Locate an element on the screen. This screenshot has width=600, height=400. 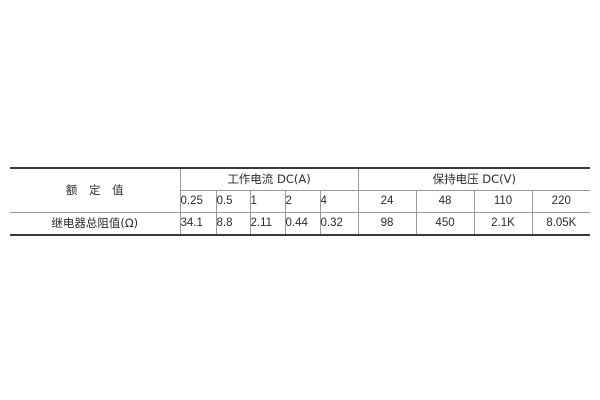
voltage-resistance-value-0: 98 is located at coordinates (387, 224).